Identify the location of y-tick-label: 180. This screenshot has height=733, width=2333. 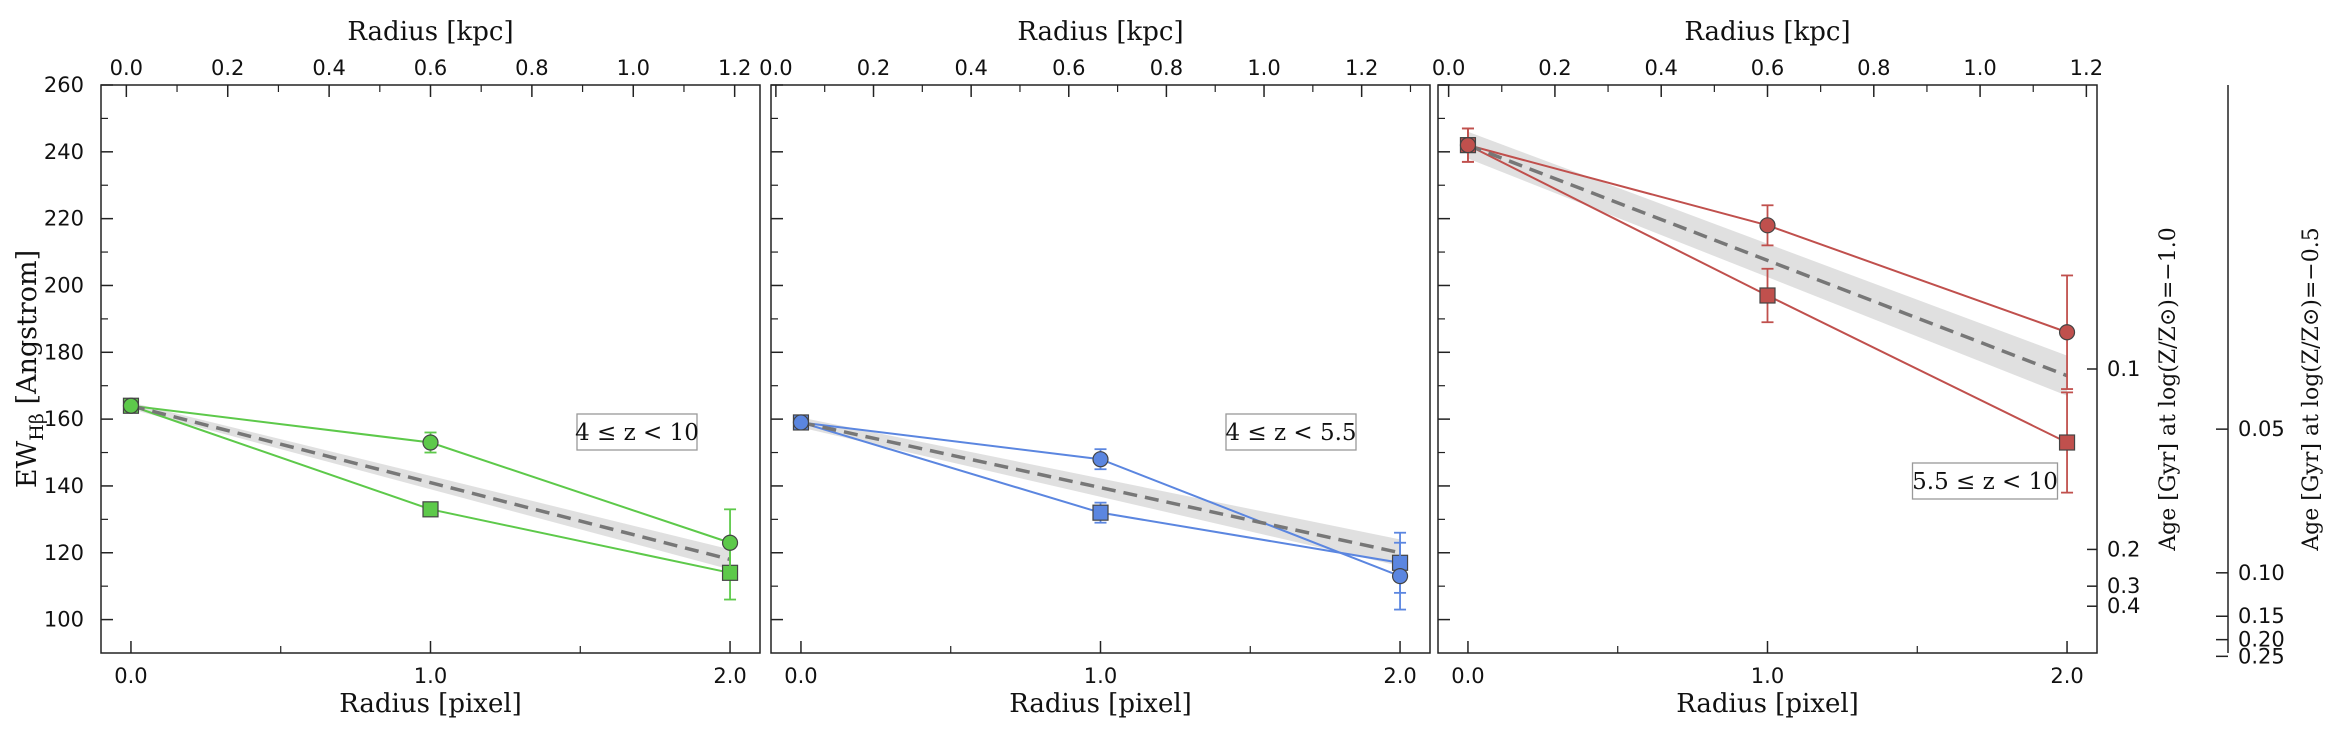
(64, 352).